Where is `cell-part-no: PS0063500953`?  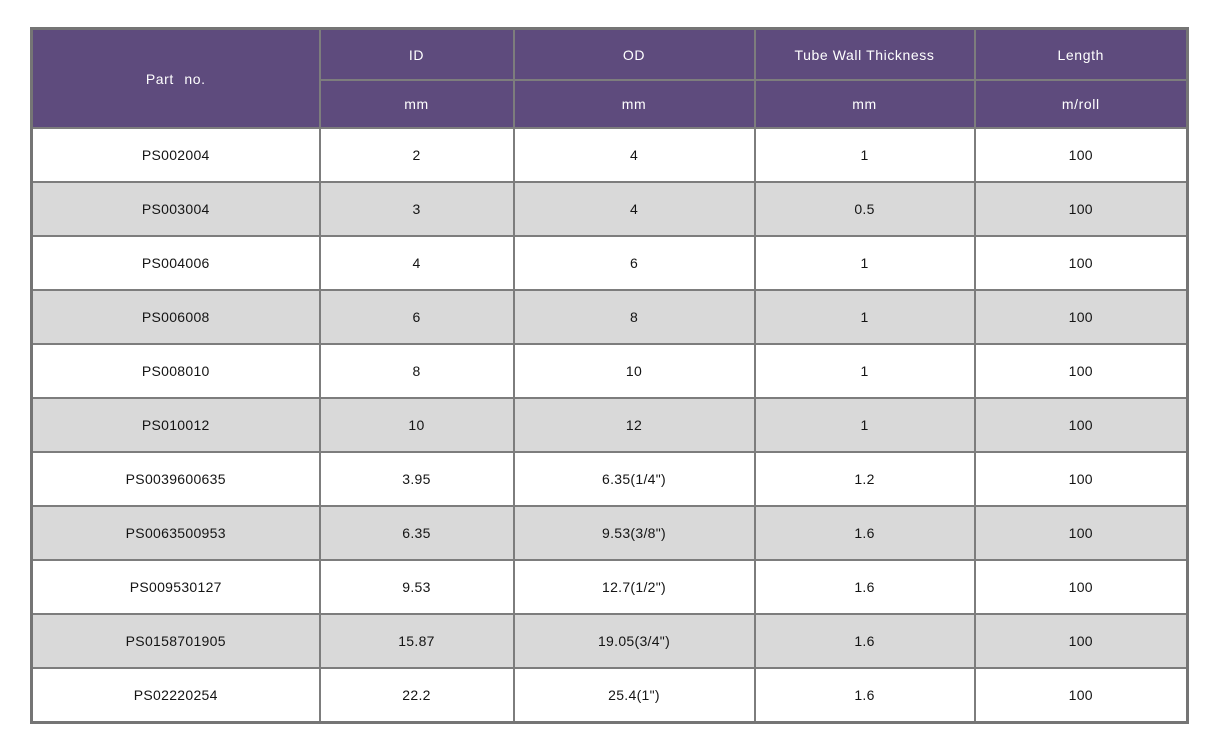 cell-part-no: PS0063500953 is located at coordinates (175, 533).